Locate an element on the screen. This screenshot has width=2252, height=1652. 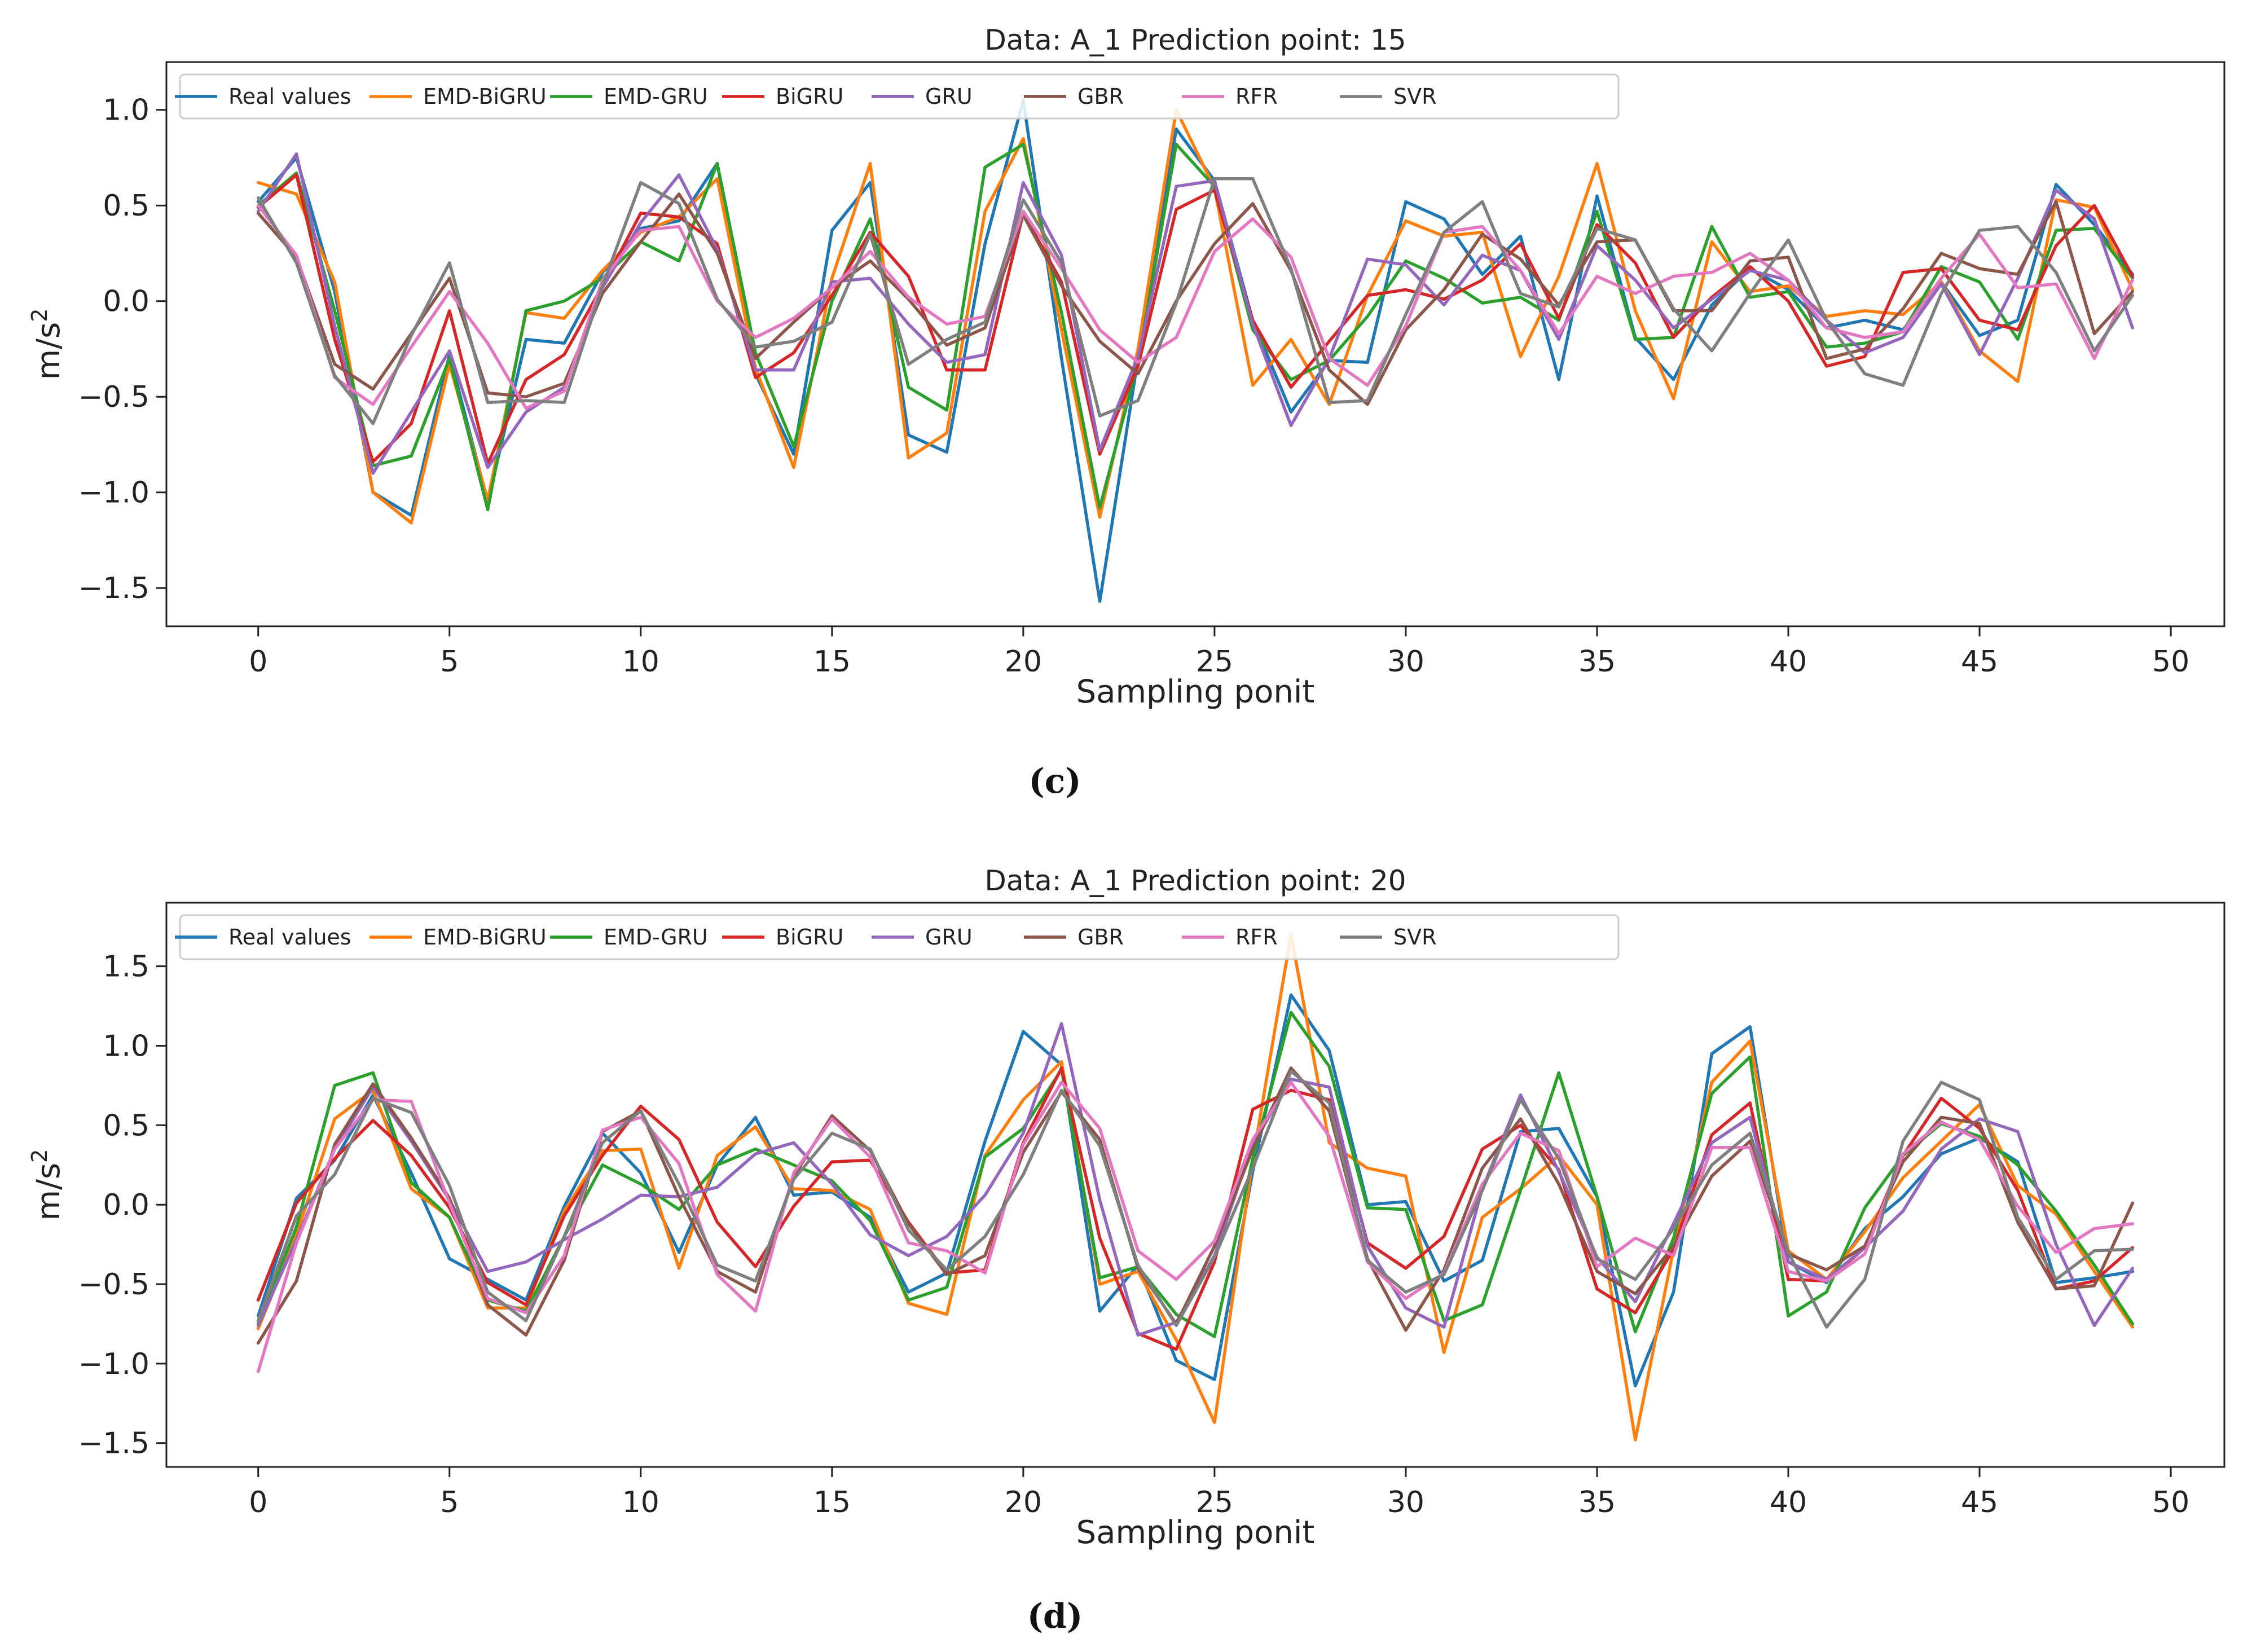
series-line-bigru is located at coordinates (1195, 319).